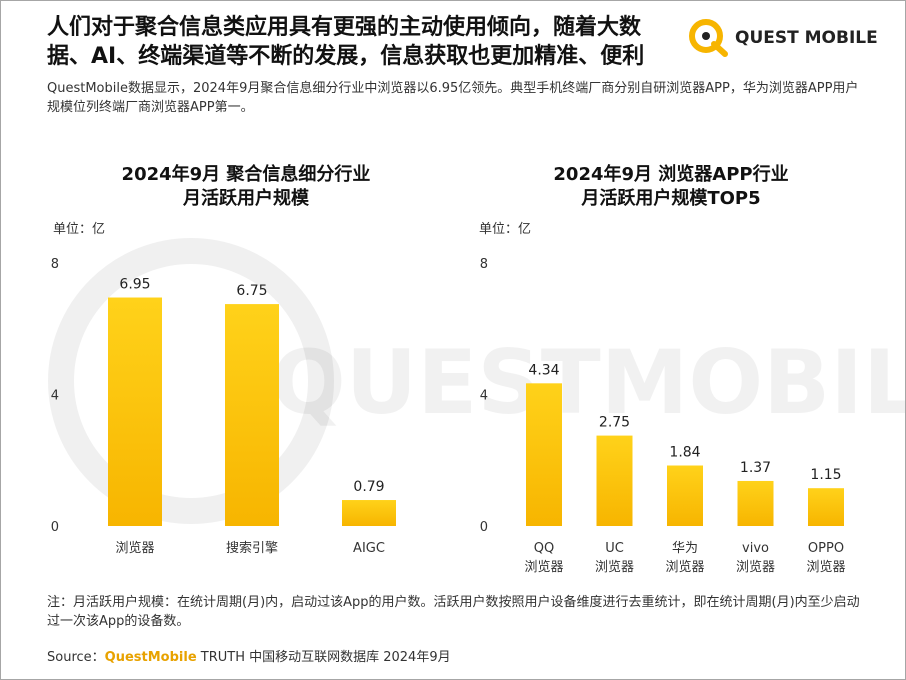 The image size is (906, 680). I want to click on chart1-data-label: 6.75, so click(251, 291).